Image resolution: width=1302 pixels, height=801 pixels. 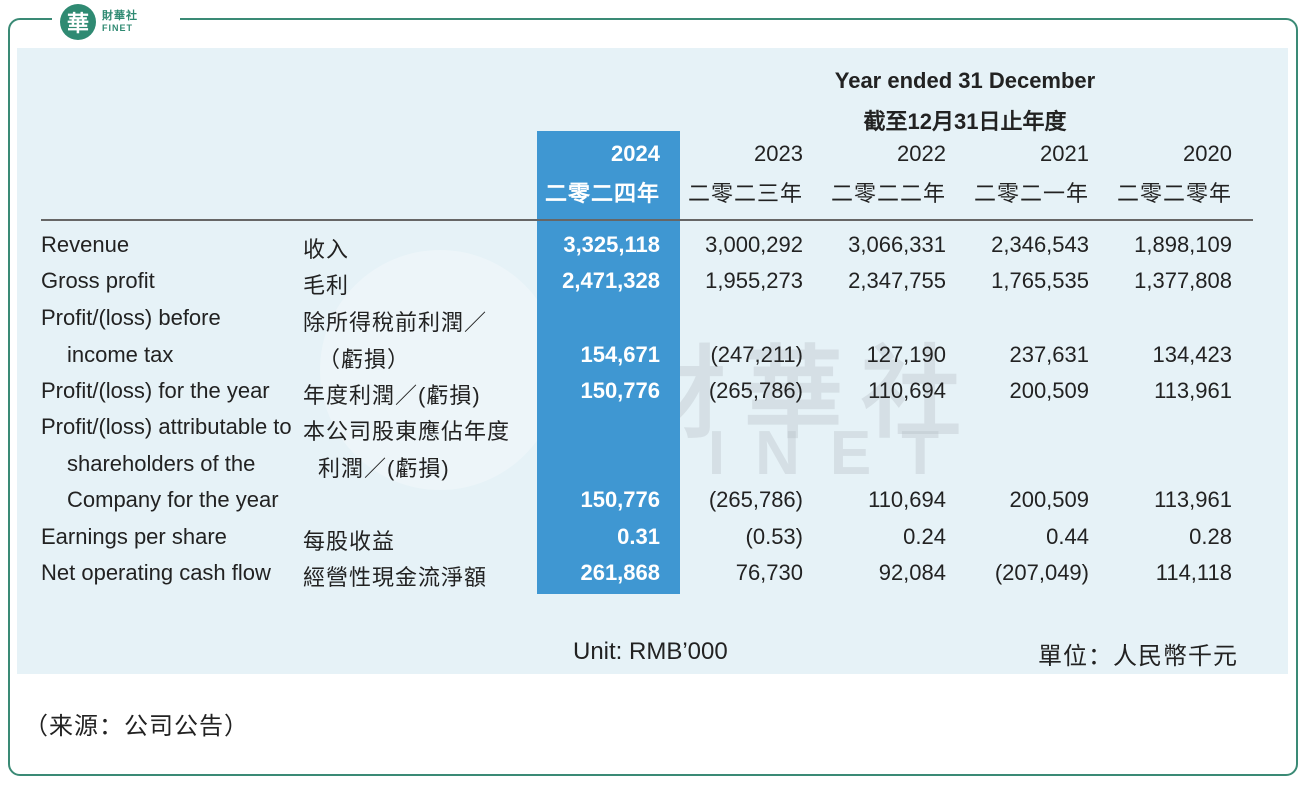 I want to click on row-label-en: Company for the year, so click(x=173, y=499).